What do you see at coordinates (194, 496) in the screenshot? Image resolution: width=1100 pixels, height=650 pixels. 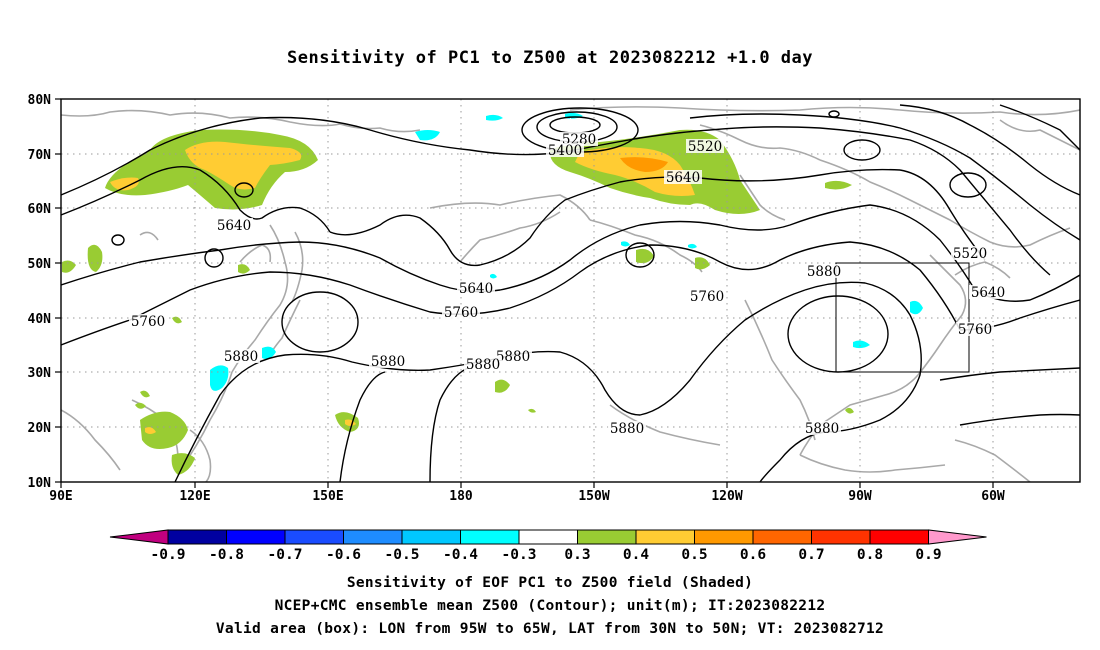 I see `lon-label: 120E` at bounding box center [194, 496].